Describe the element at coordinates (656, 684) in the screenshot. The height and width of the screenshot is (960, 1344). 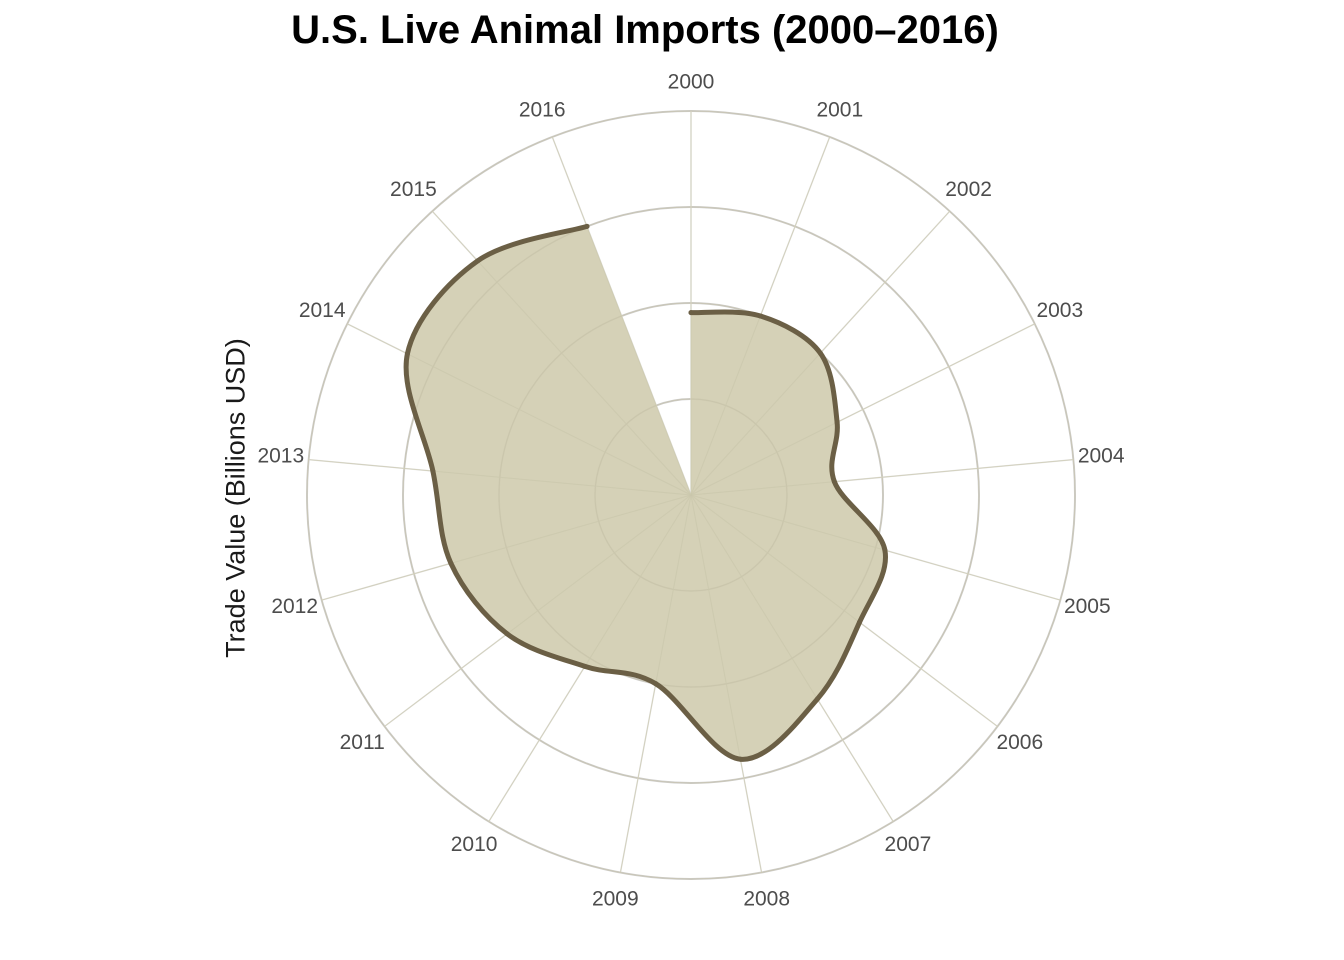
I see `data-point-2009` at that location.